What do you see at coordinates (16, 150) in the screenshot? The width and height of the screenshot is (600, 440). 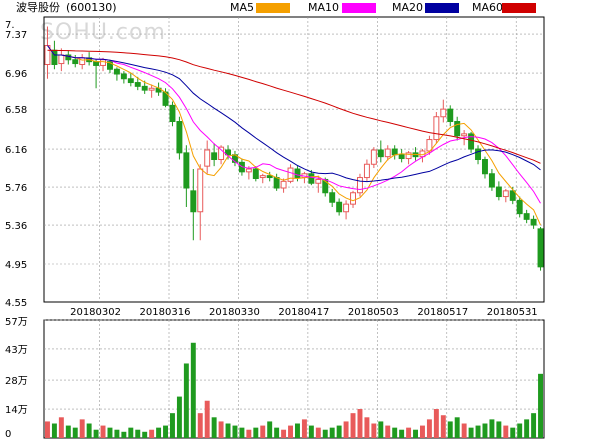 I see `price-tick-label: 6.16` at bounding box center [16, 150].